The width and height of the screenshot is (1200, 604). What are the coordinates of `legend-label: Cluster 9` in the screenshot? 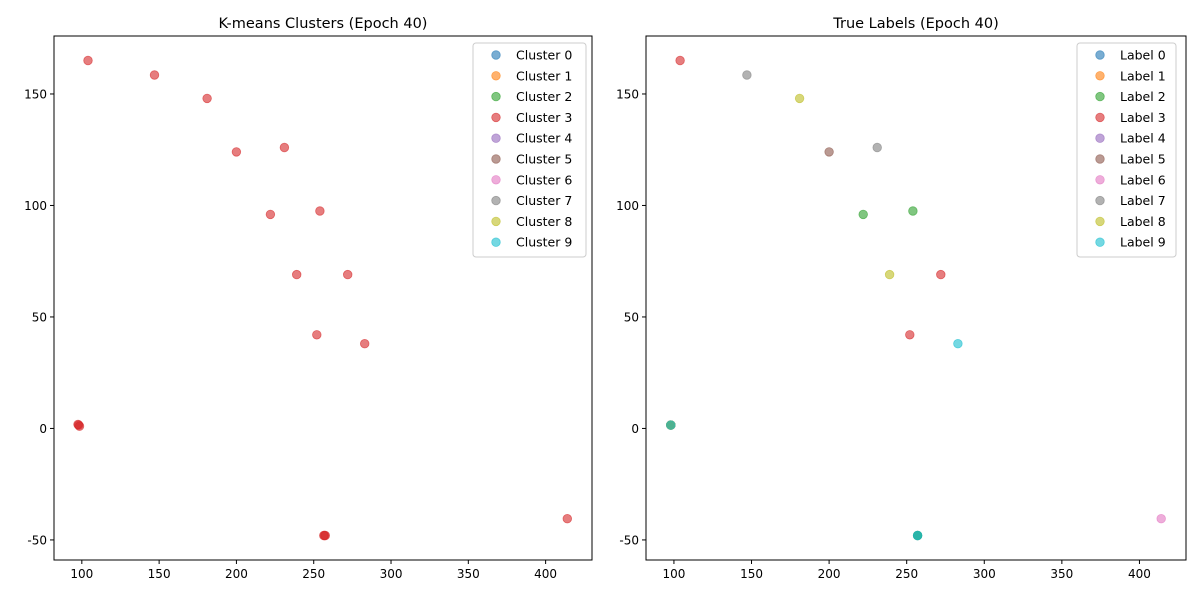 It's located at (544, 242).